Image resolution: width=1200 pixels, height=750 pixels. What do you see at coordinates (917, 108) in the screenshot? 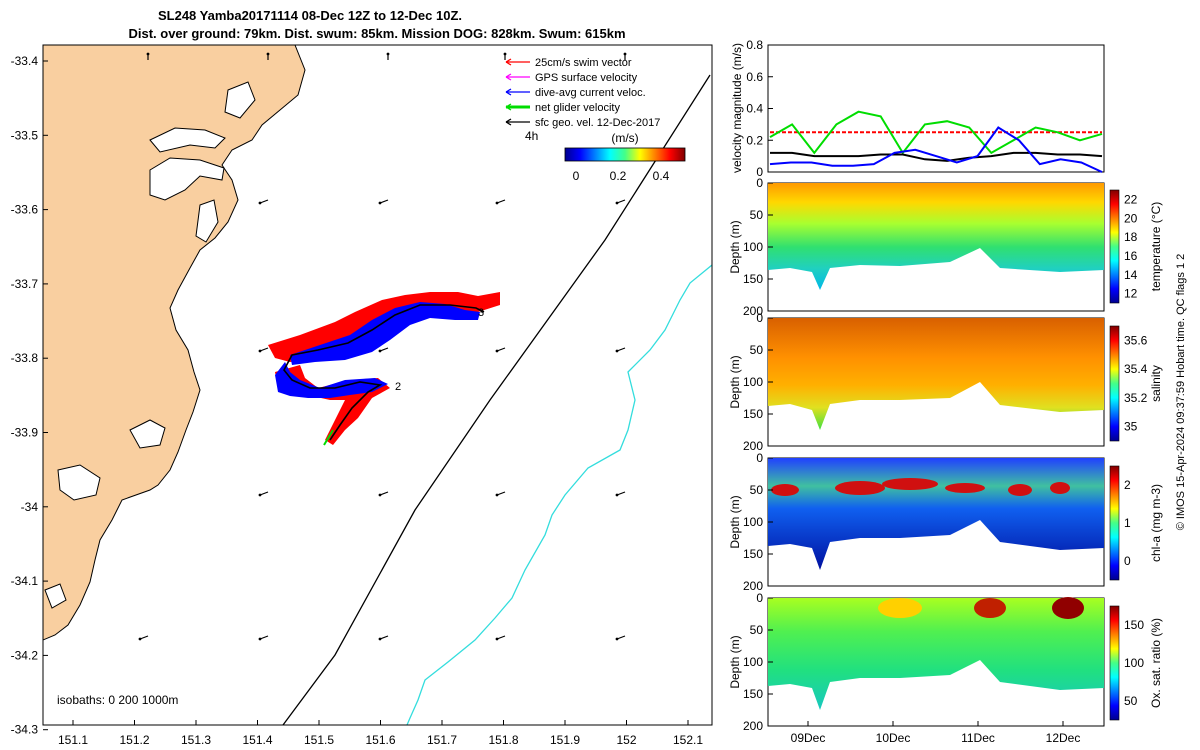
I see `velocity-panel: 0 0.2 0.4 0.6 0.8 velocity magnitude (m/s)` at bounding box center [917, 108].